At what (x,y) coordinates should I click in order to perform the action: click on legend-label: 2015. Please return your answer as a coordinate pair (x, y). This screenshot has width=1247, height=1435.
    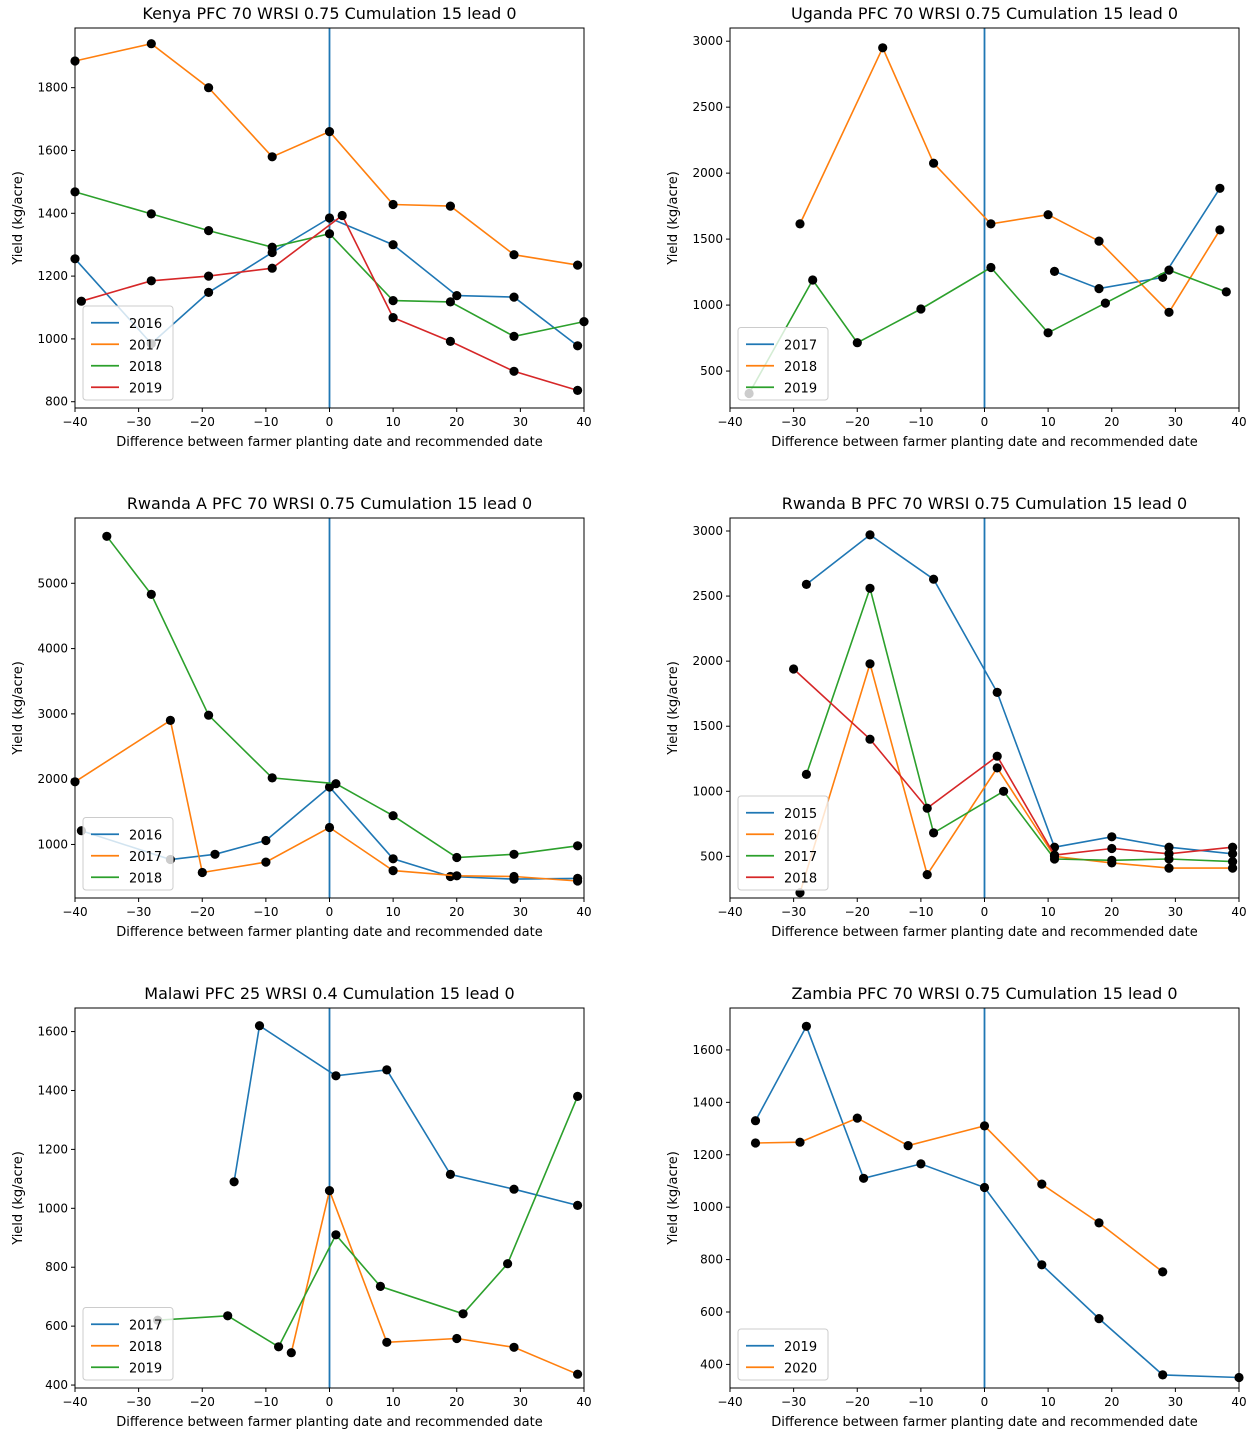
    Looking at the image, I should click on (800, 814).